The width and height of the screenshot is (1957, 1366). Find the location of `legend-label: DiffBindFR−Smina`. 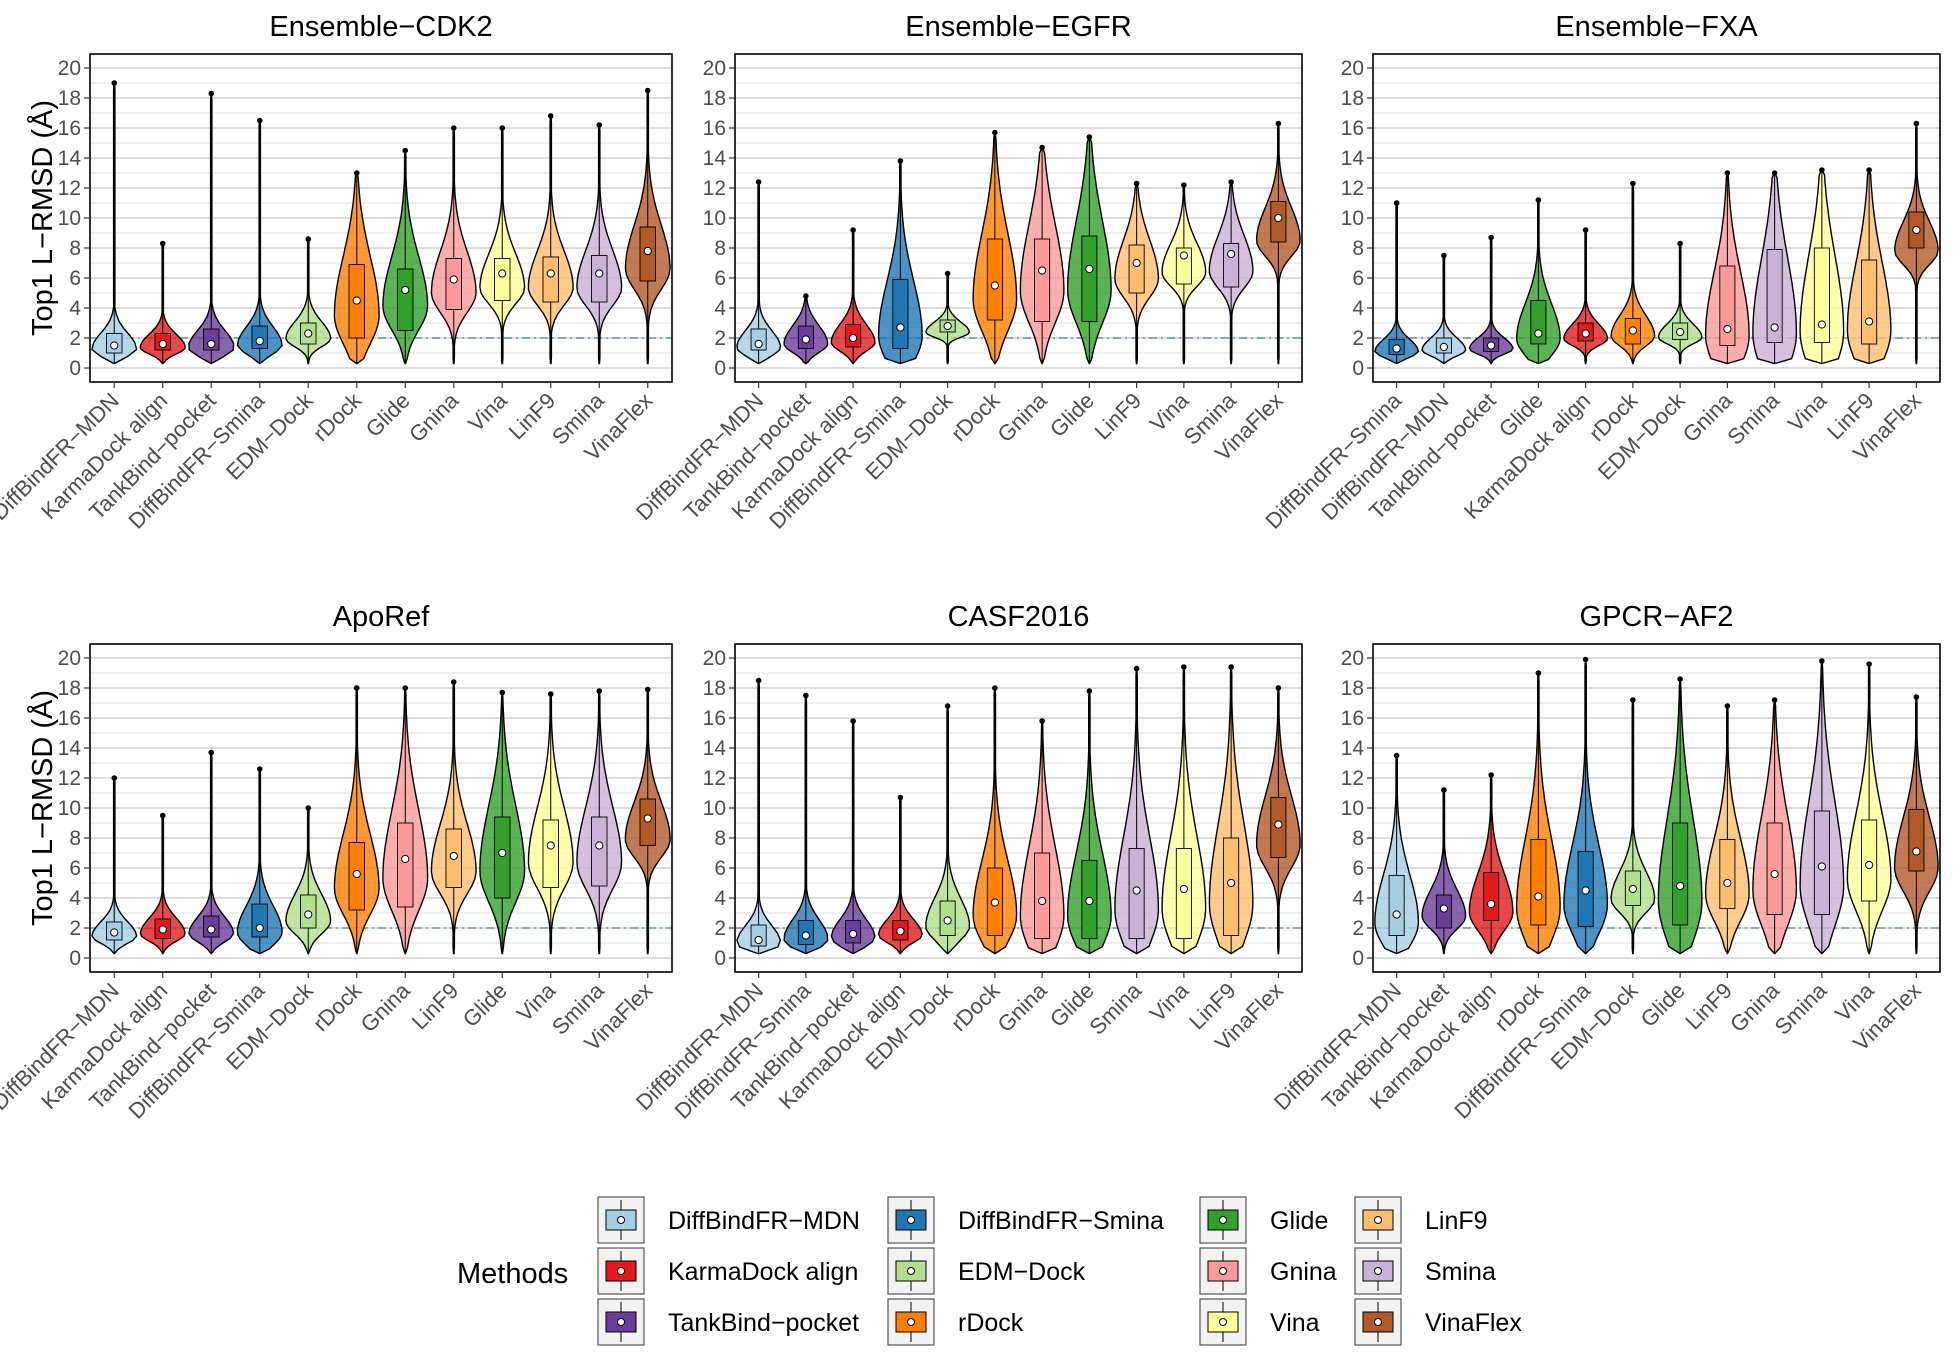

legend-label: DiffBindFR−Smina is located at coordinates (1061, 1221).